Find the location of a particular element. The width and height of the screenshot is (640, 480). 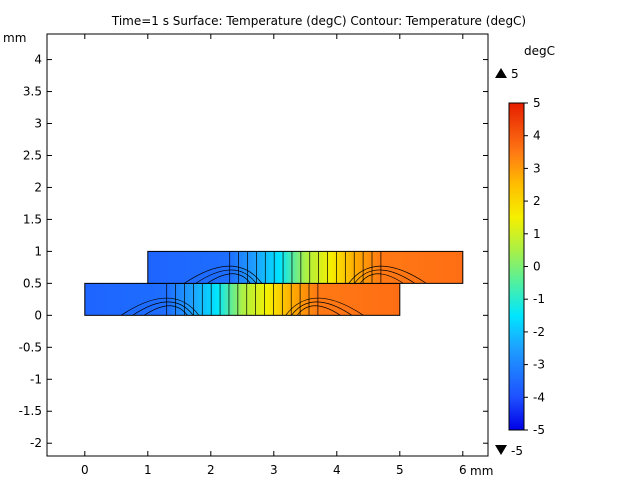

colorbar-unit-label: degC is located at coordinates (539, 51).